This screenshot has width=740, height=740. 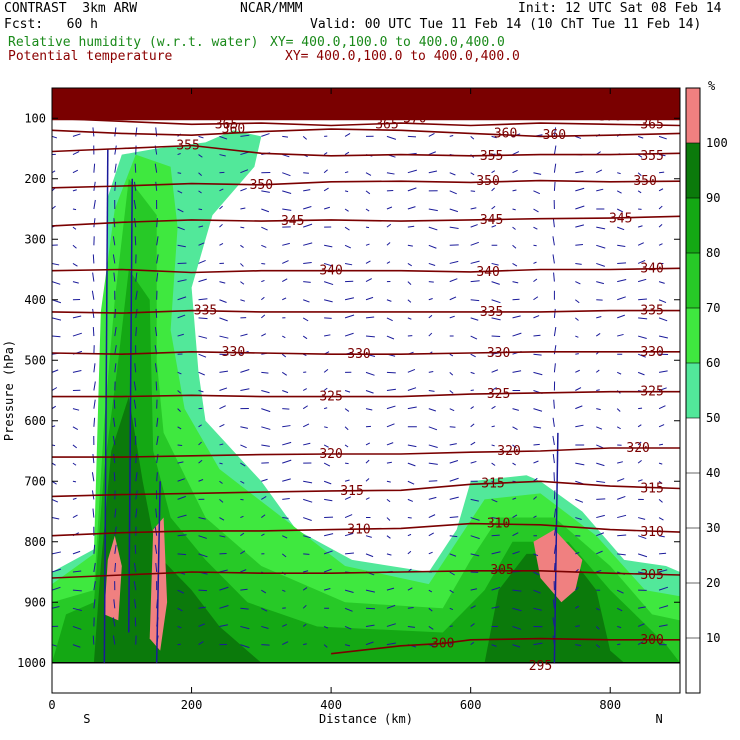 What do you see at coordinates (498, 353) in the screenshot?
I see `theta-label: 330` at bounding box center [498, 353].